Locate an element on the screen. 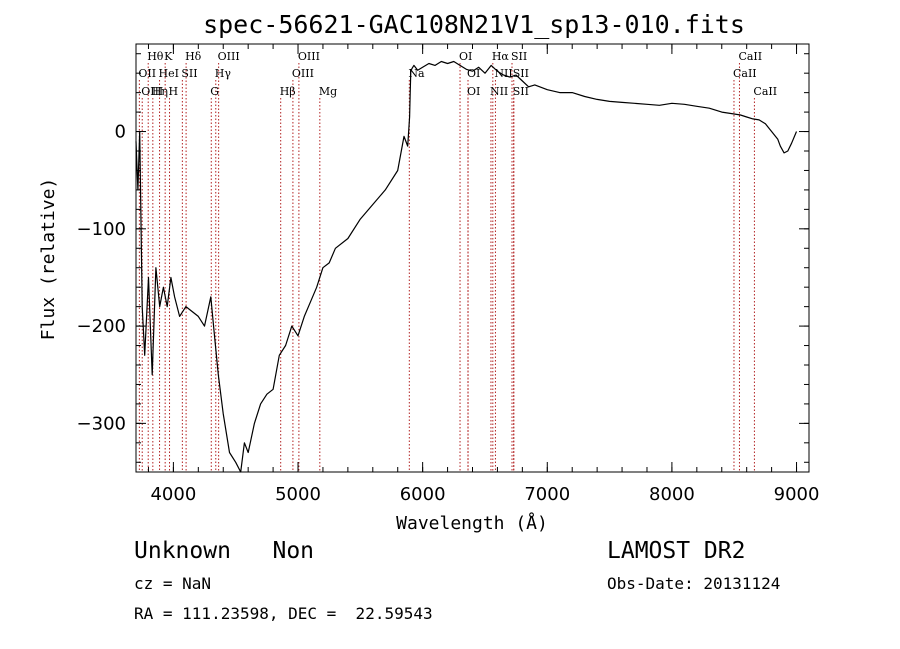 The image size is (900, 649). line-label-18: CaII is located at coordinates (745, 73).